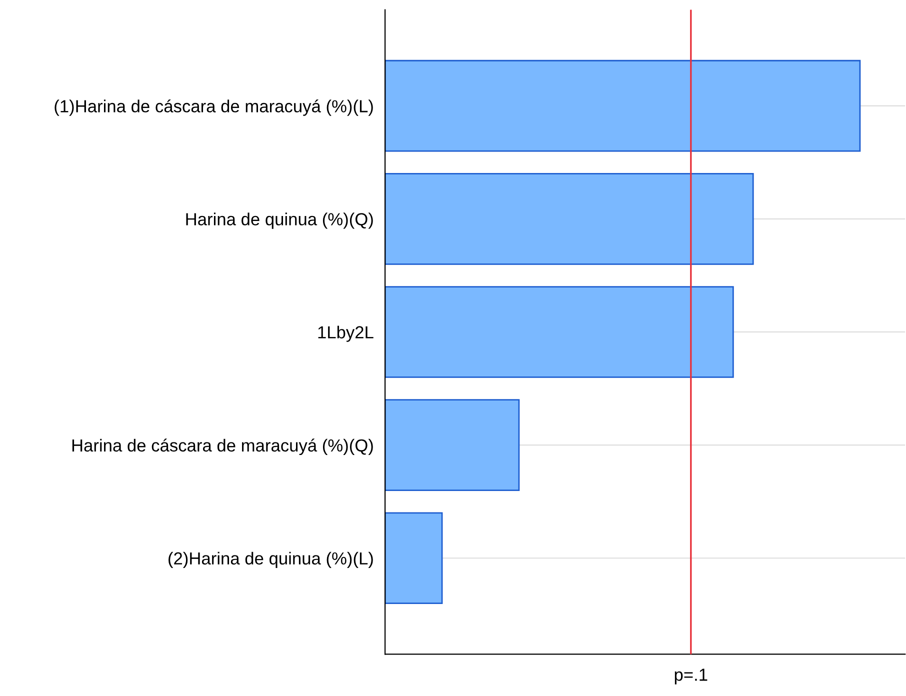  What do you see at coordinates (270, 560) in the screenshot?
I see `y-tick-label: (2)Harina de quinua (%)(L)` at bounding box center [270, 560].